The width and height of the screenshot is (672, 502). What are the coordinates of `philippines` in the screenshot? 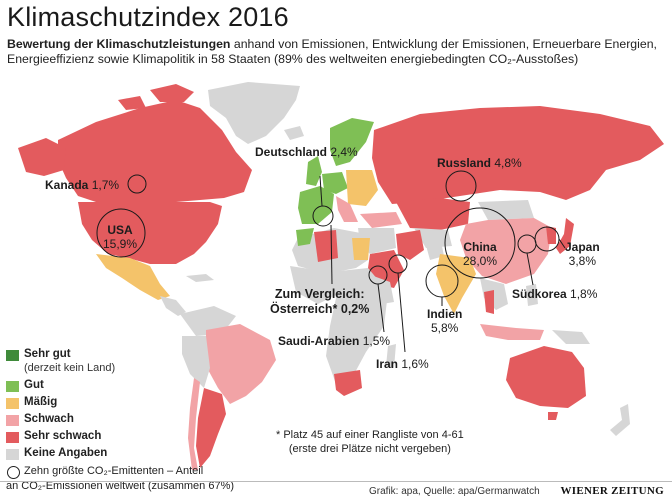 It's located at (532, 295).